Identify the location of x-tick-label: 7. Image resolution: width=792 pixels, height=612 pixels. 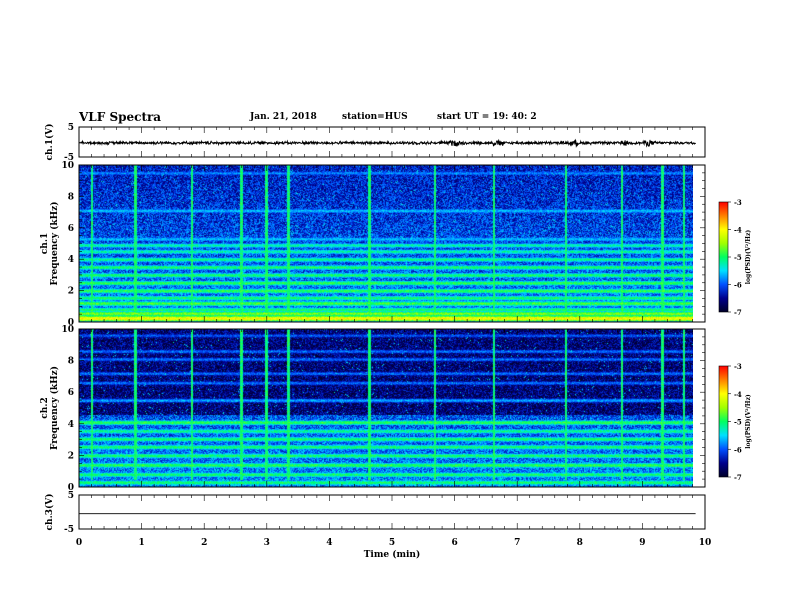
(517, 543).